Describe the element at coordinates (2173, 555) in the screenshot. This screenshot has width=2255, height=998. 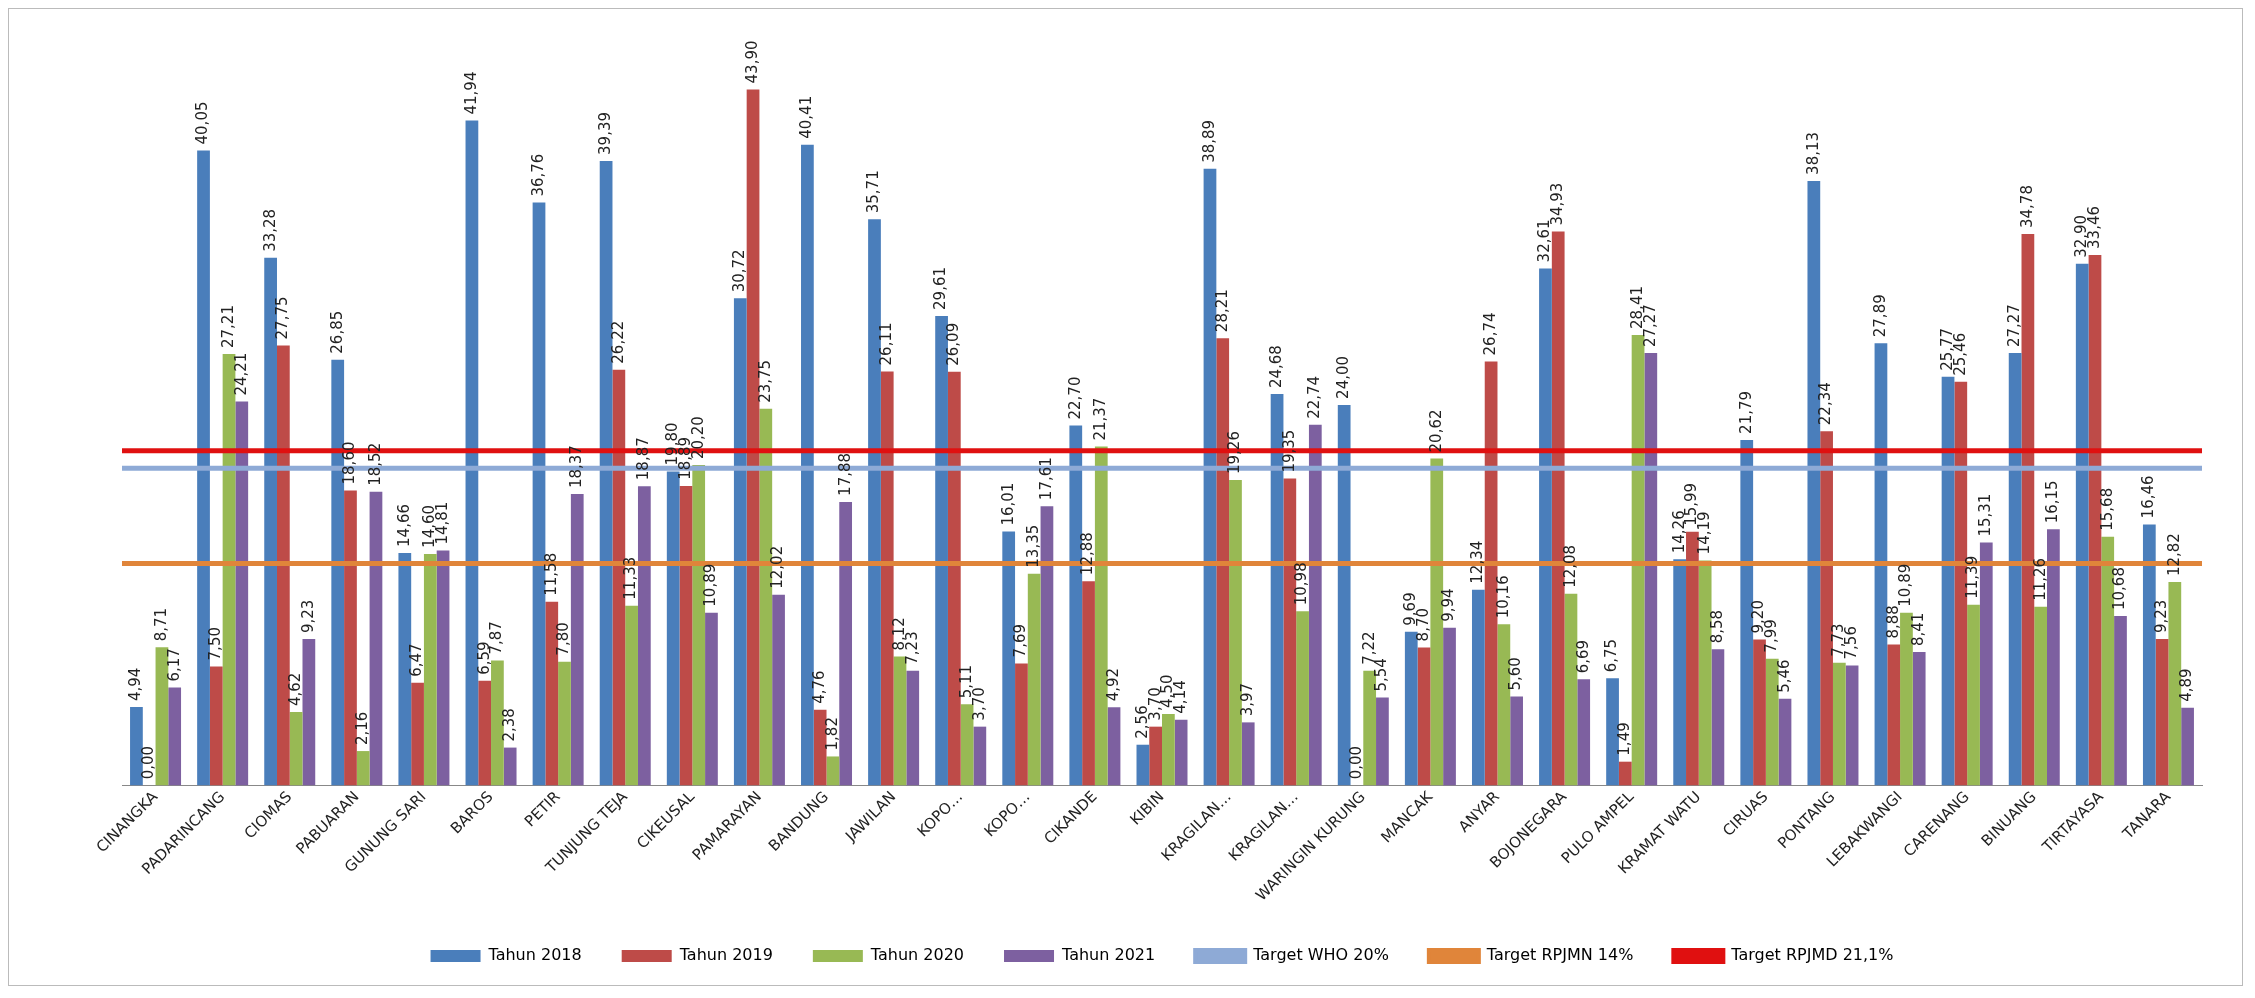
I see `data-label: 12,82` at that location.